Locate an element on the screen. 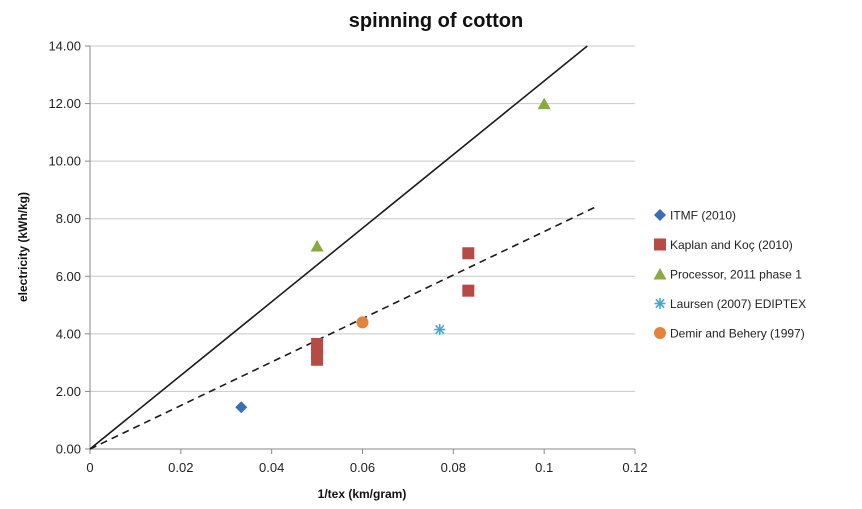  legend-label: Processor, 2011 phase 1 is located at coordinates (736, 275).